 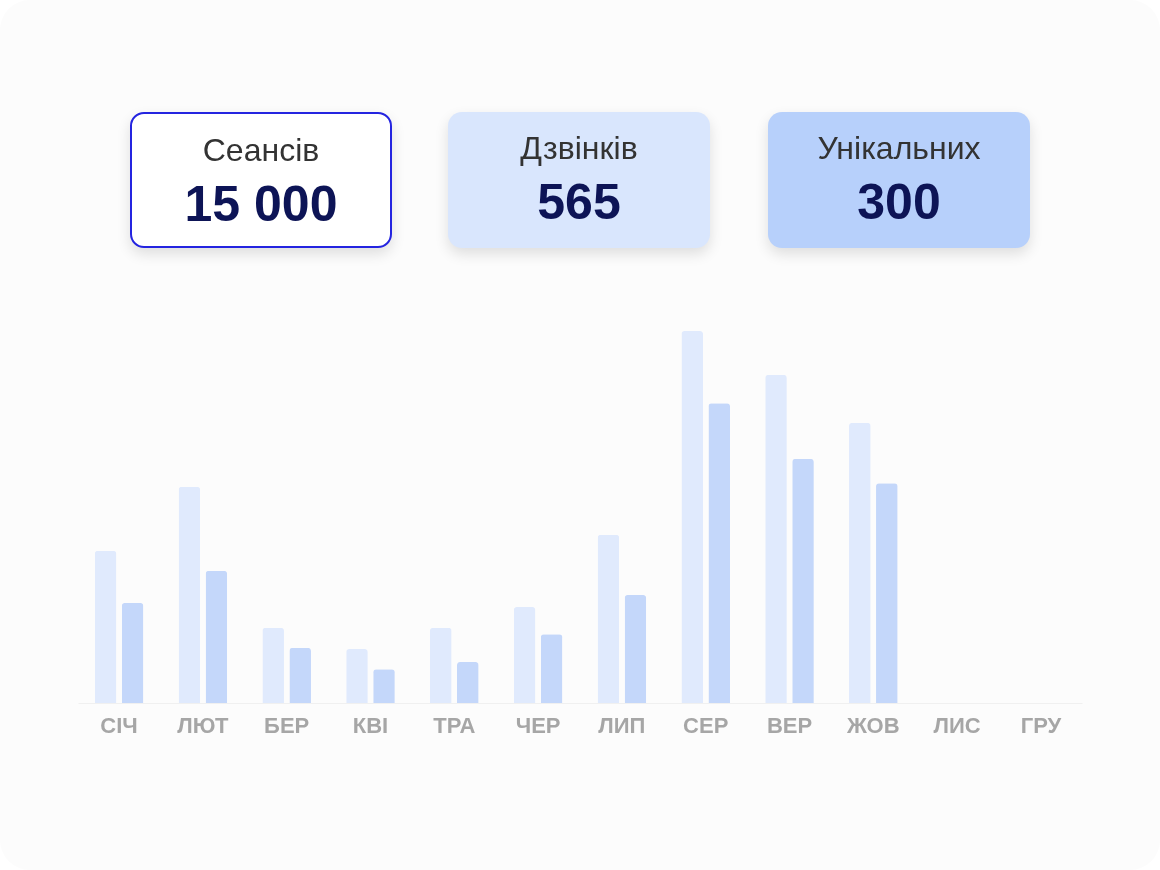 What do you see at coordinates (454, 725) in the screenshot?
I see `x-tick-label: ТРА` at bounding box center [454, 725].